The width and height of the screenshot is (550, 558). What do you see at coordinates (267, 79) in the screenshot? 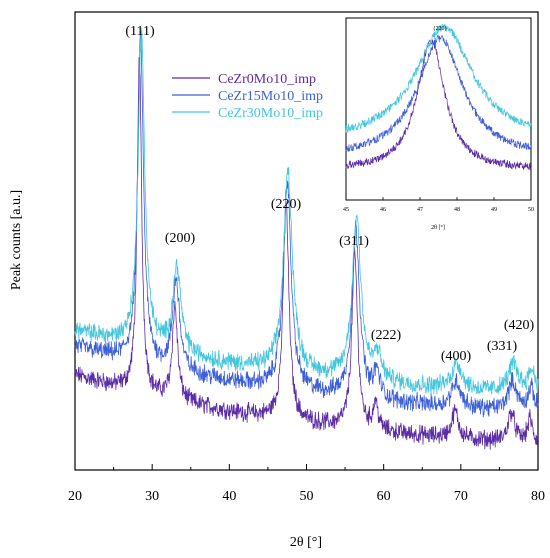
I see `legend-entry: CeZr0Mo10_imp` at bounding box center [267, 79].